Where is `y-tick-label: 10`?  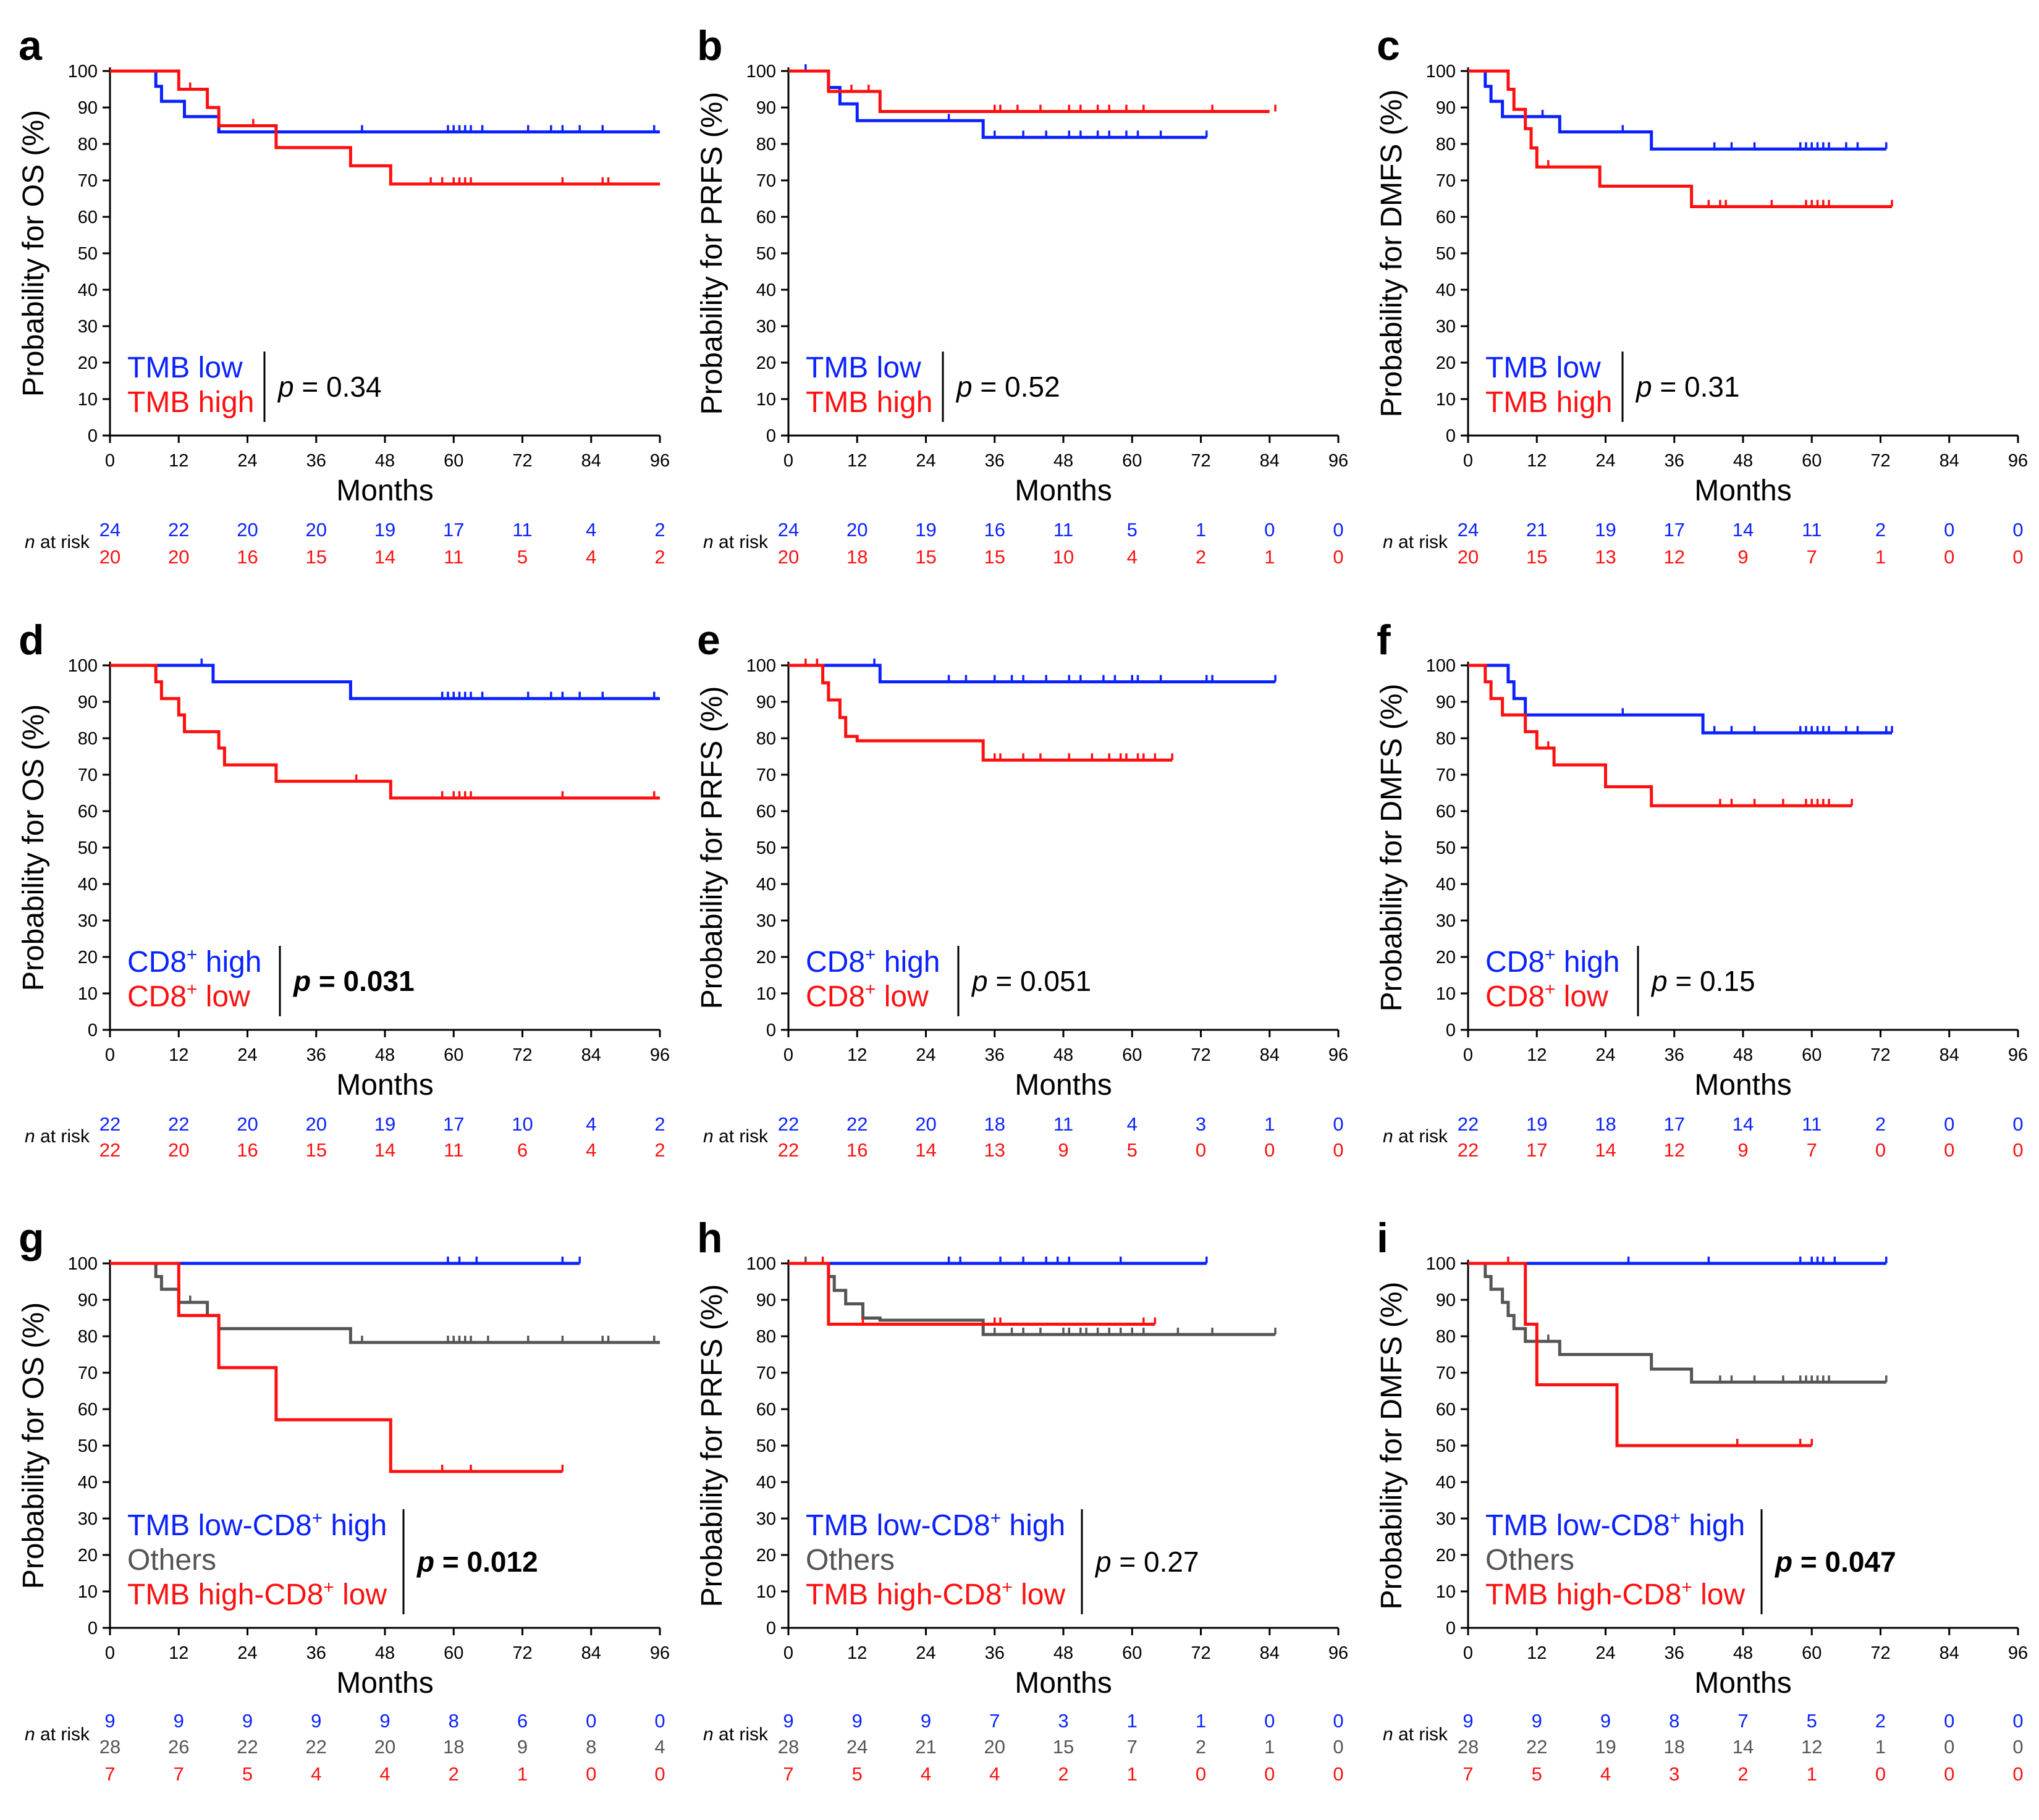 y-tick-label: 10 is located at coordinates (88, 1592).